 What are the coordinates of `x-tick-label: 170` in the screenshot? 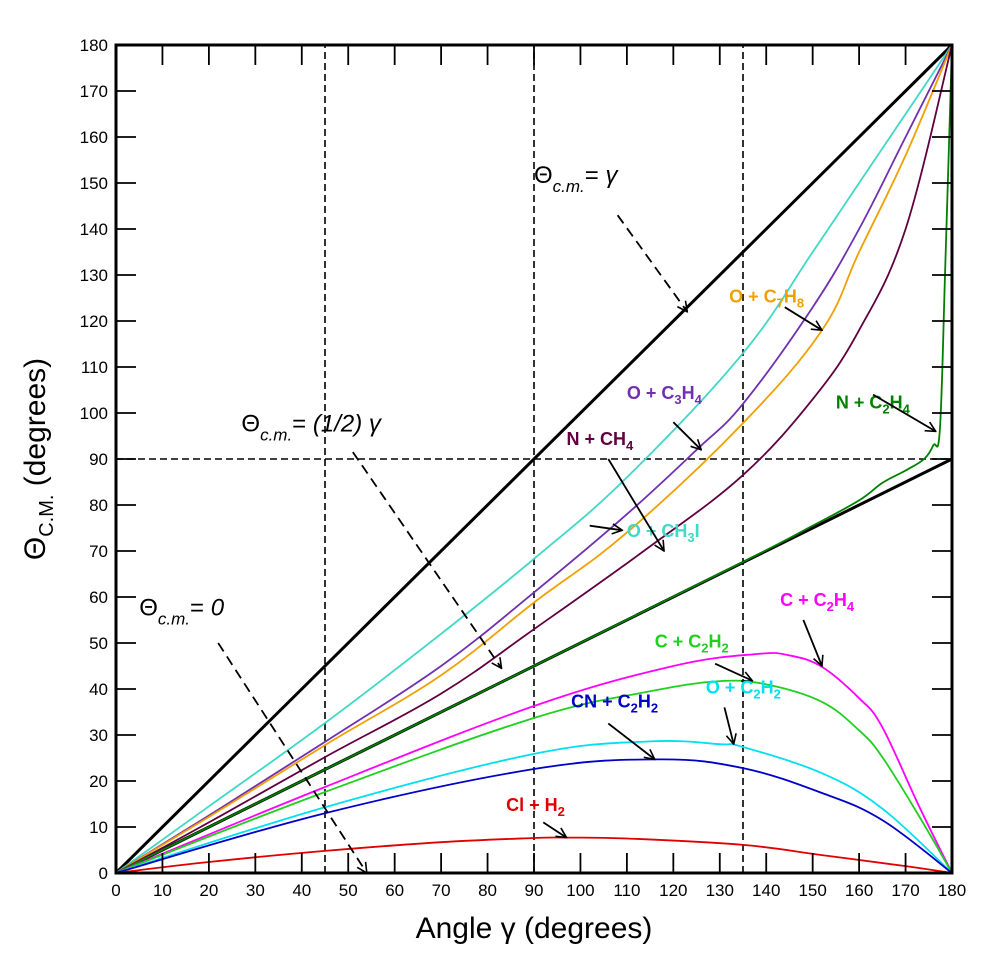 It's located at (905, 890).